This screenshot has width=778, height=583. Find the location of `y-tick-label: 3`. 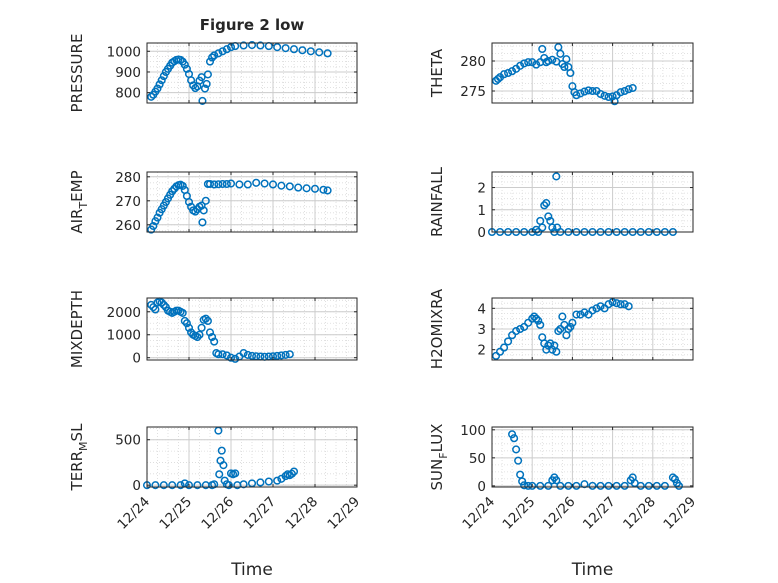

y-tick-label: 3 is located at coordinates (481, 330).